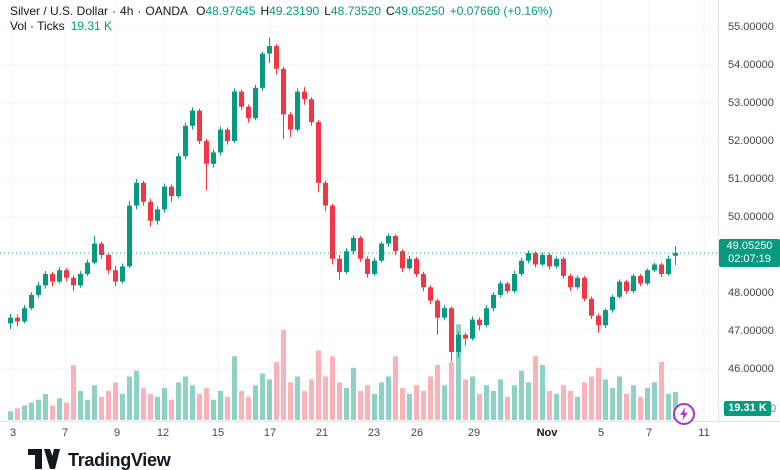 Image resolution: width=780 pixels, height=470 pixels. What do you see at coordinates (374, 433) in the screenshot?
I see `time-axis-label: 23` at bounding box center [374, 433].